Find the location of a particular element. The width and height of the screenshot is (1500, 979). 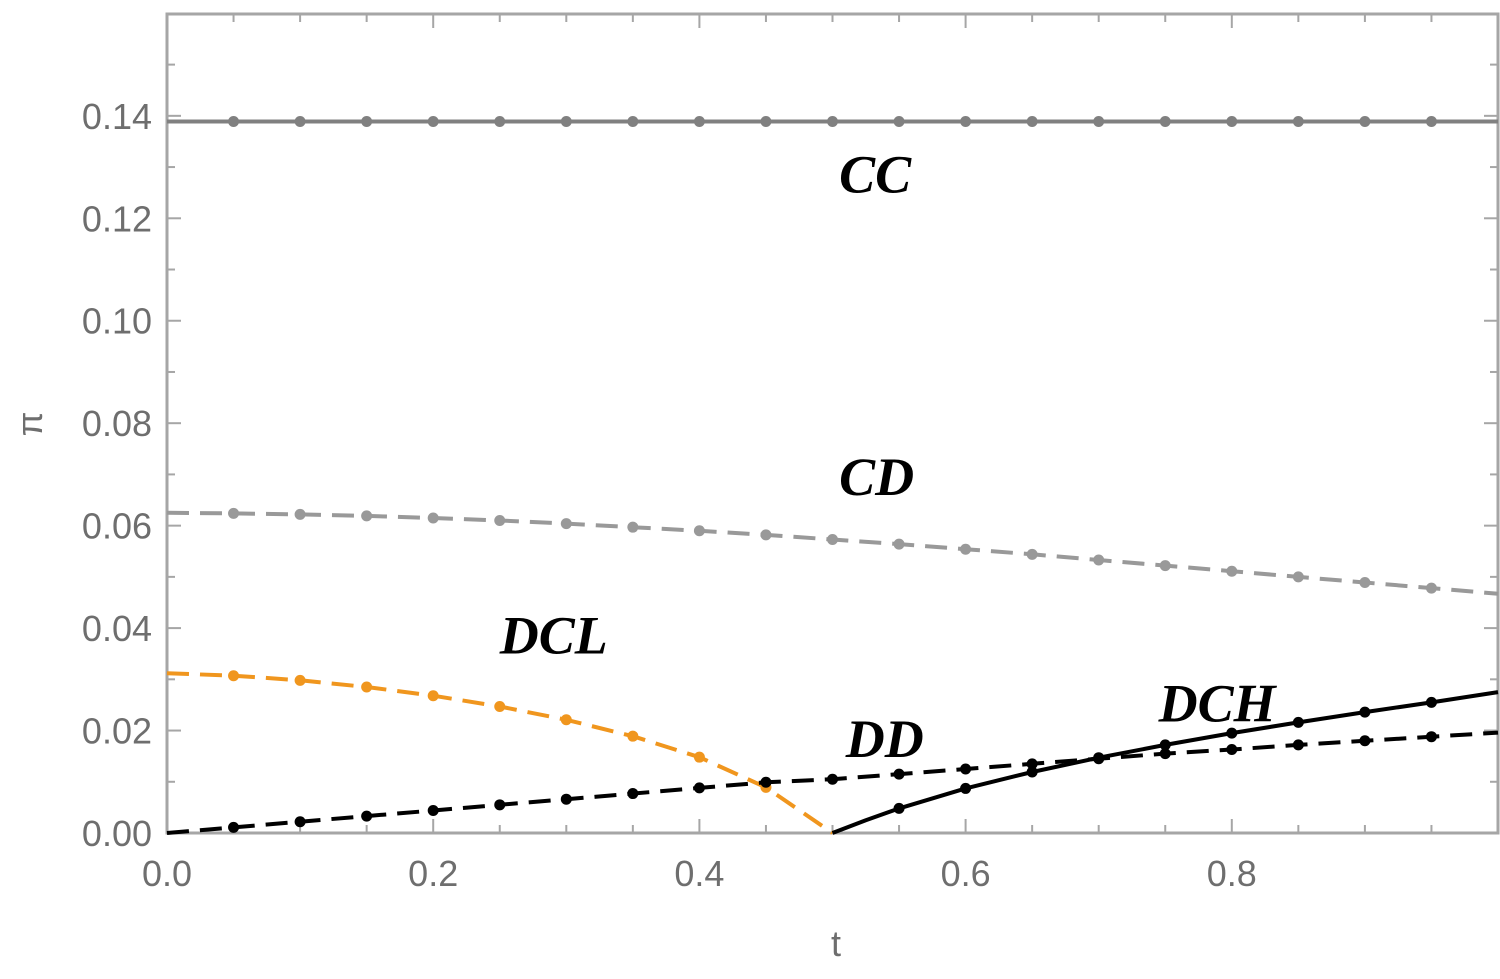

y-tick-label: 0.14 is located at coordinates (117, 116).